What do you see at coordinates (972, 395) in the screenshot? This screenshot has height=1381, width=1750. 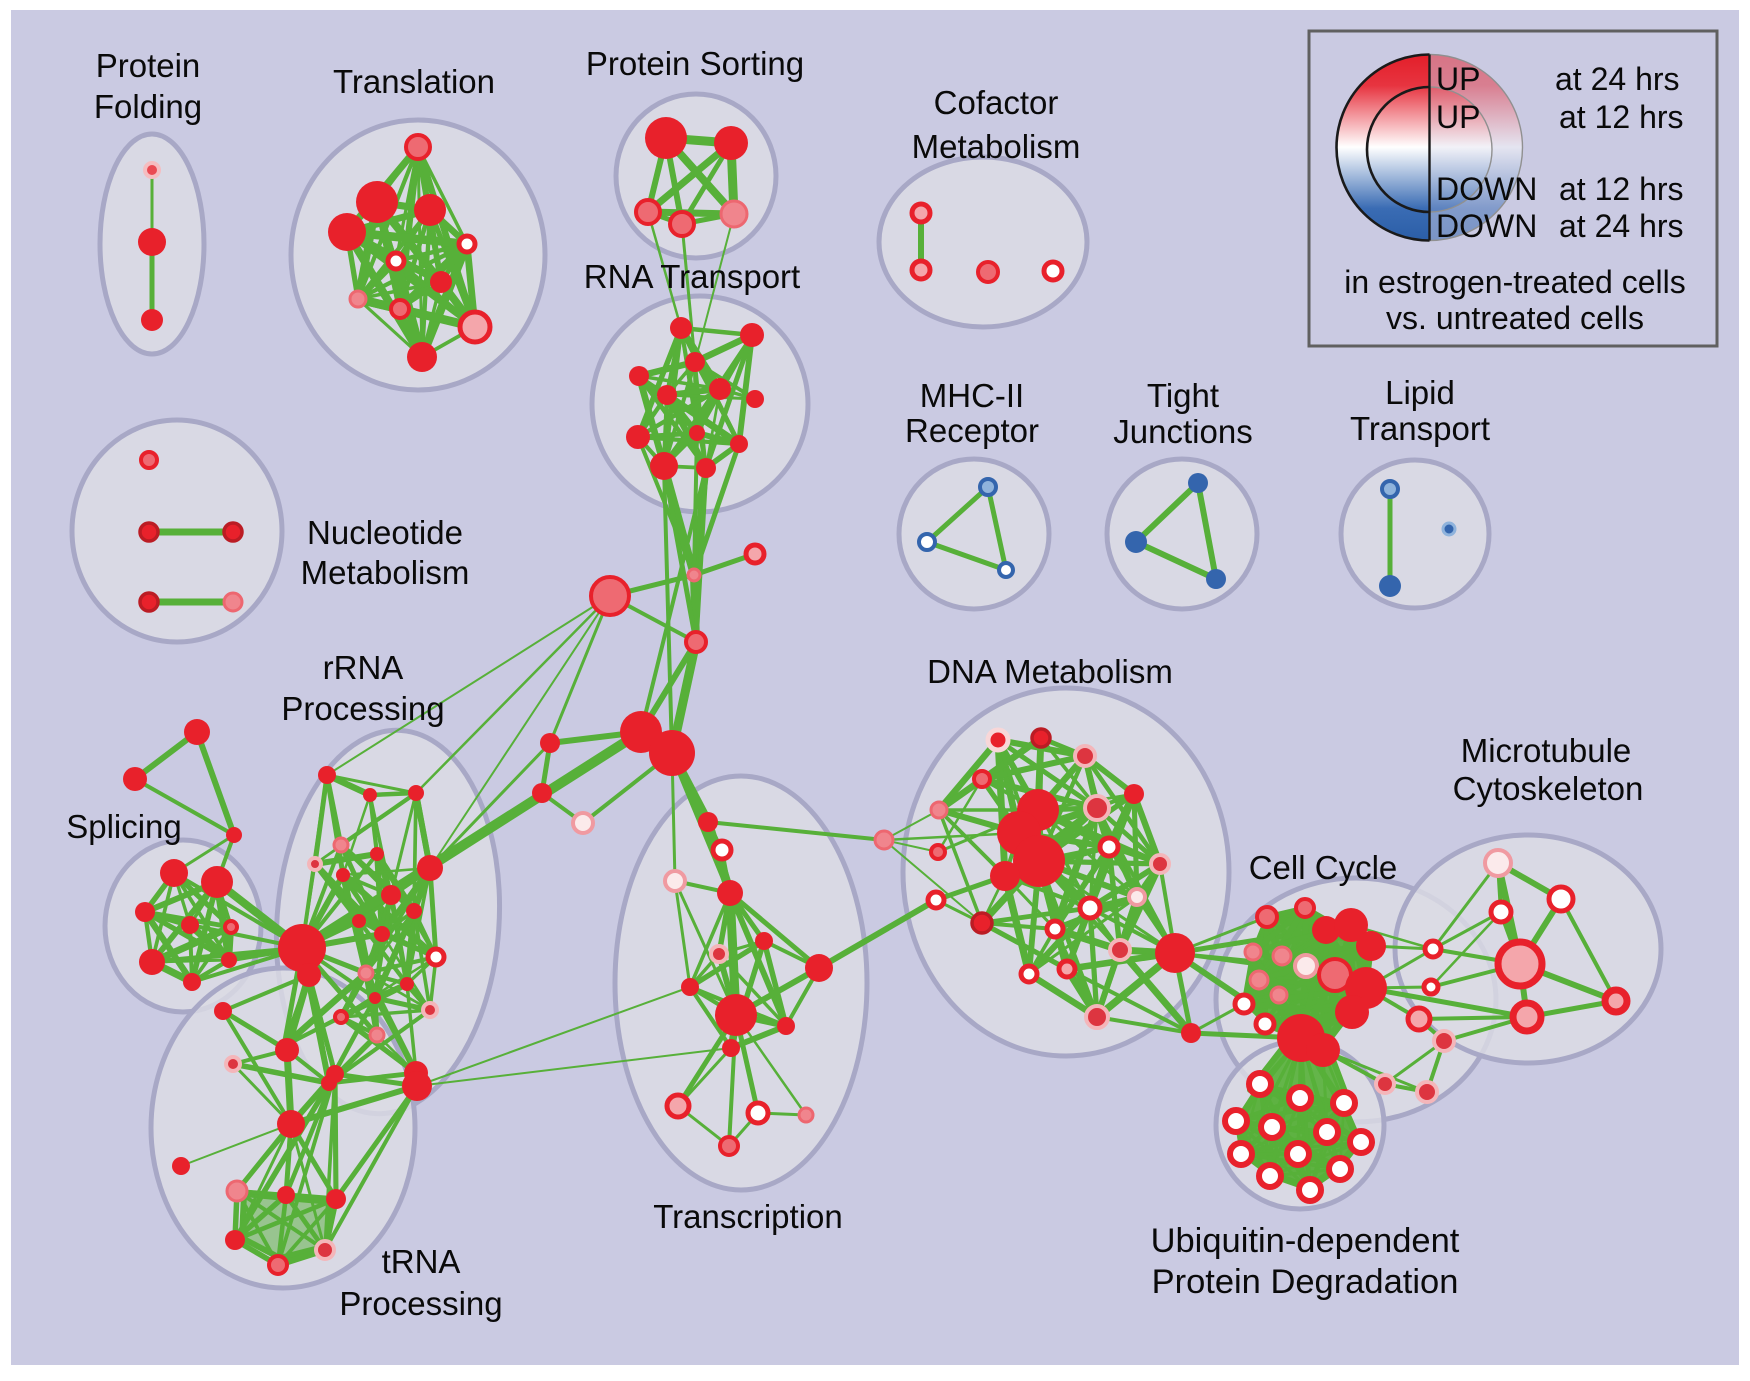 I see `svg-text: MHC-II` at bounding box center [972, 395].